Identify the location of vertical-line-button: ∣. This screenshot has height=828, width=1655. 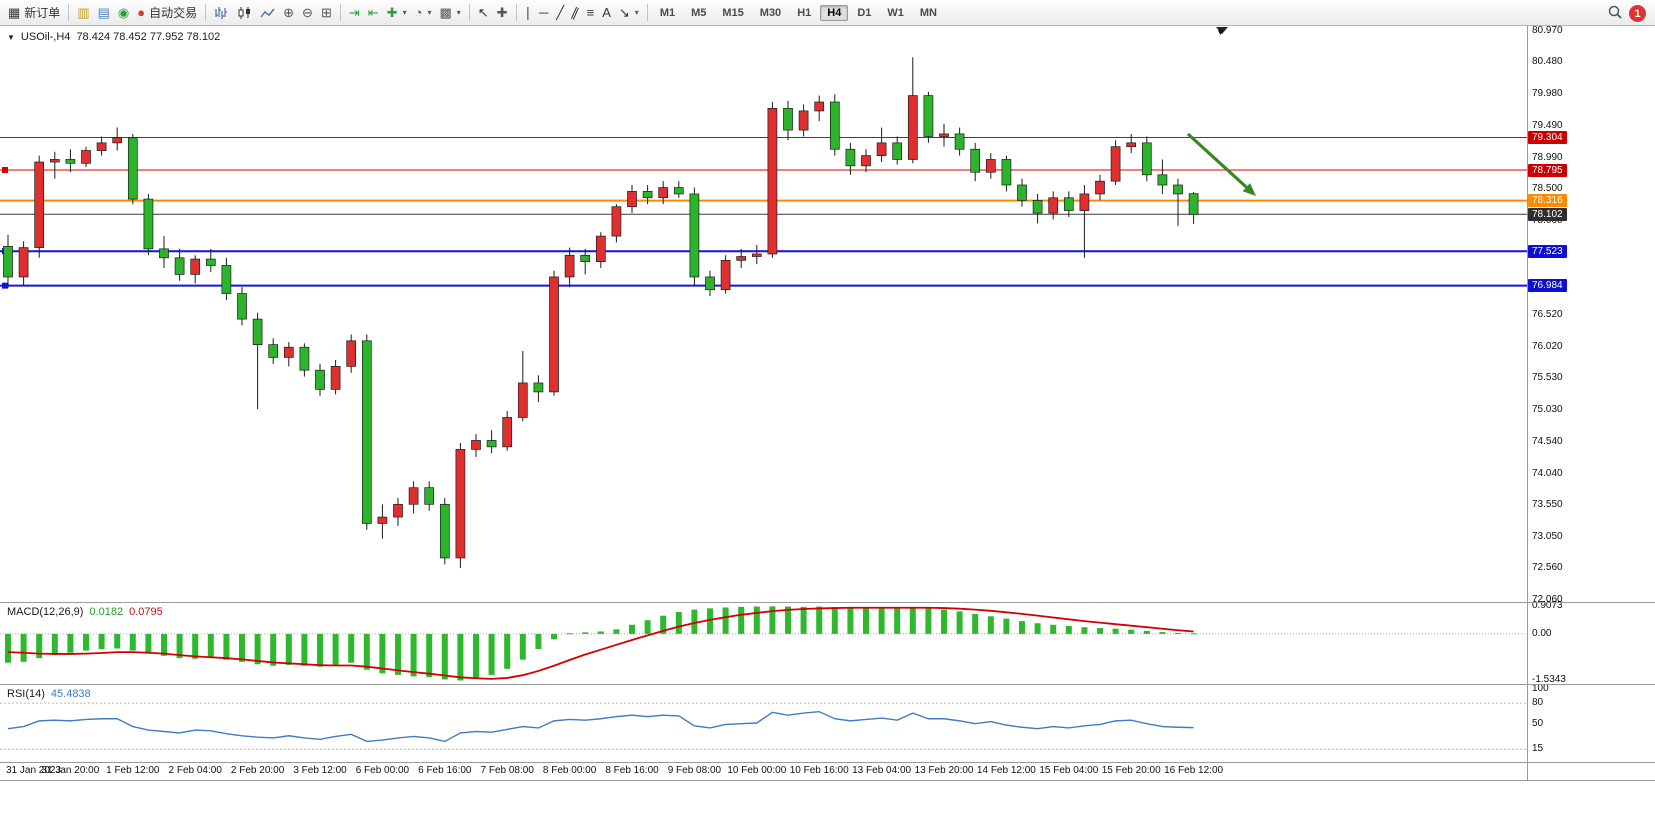
(528, 13).